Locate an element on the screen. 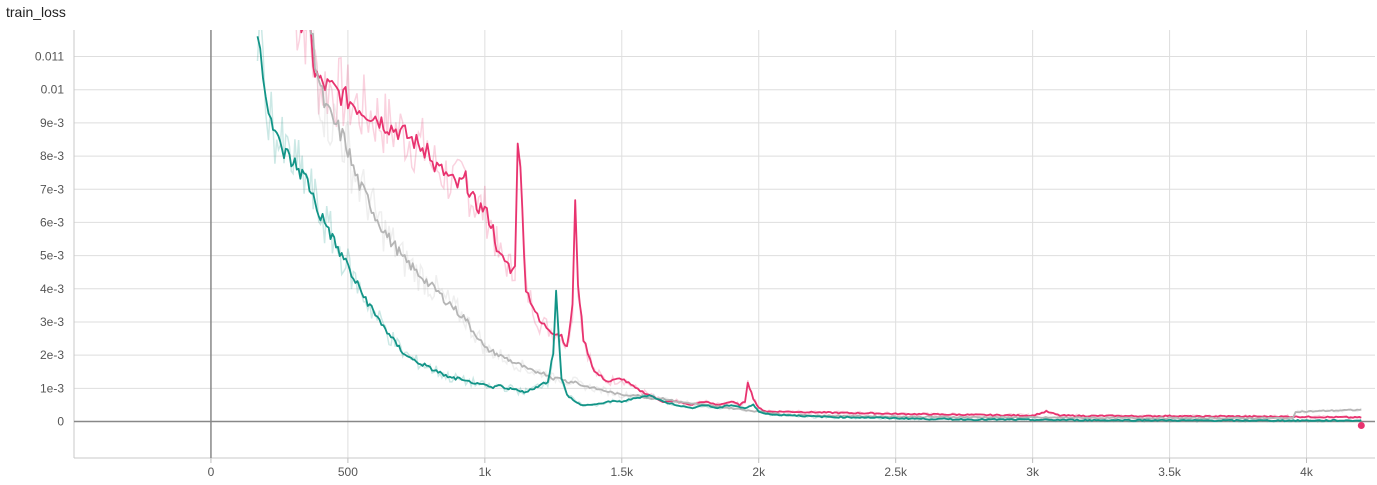 The height and width of the screenshot is (485, 1377). y-tick-label: 8e-3 is located at coordinates (52, 156).